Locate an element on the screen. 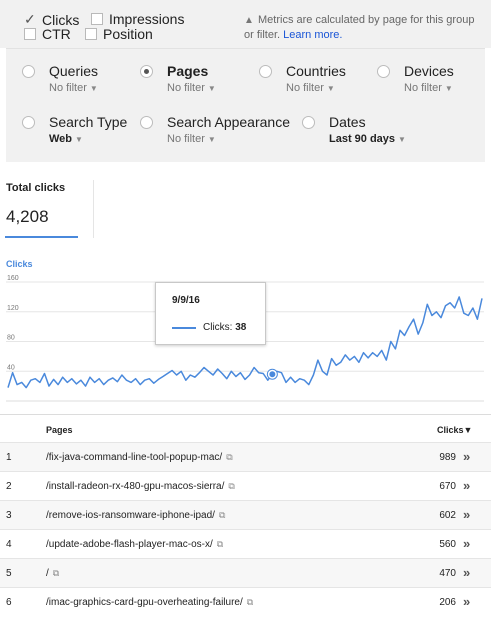  metric-impressions-label: Impressions is located at coordinates (147, 19).